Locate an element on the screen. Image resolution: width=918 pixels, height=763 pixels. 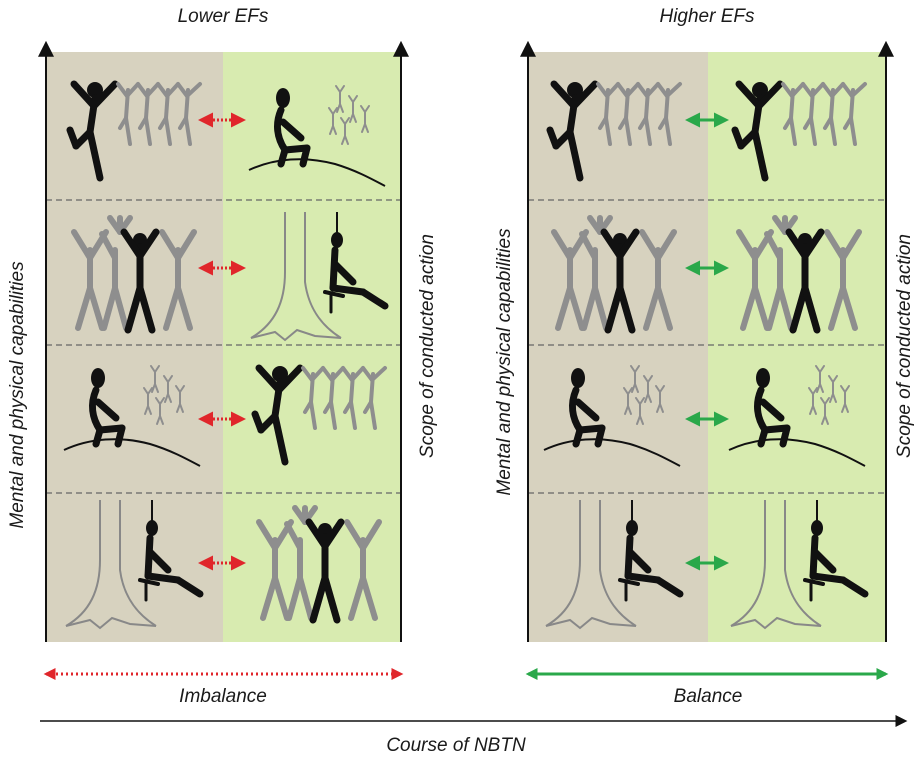
left-panel-beige-region is located at coordinates (134, 347).